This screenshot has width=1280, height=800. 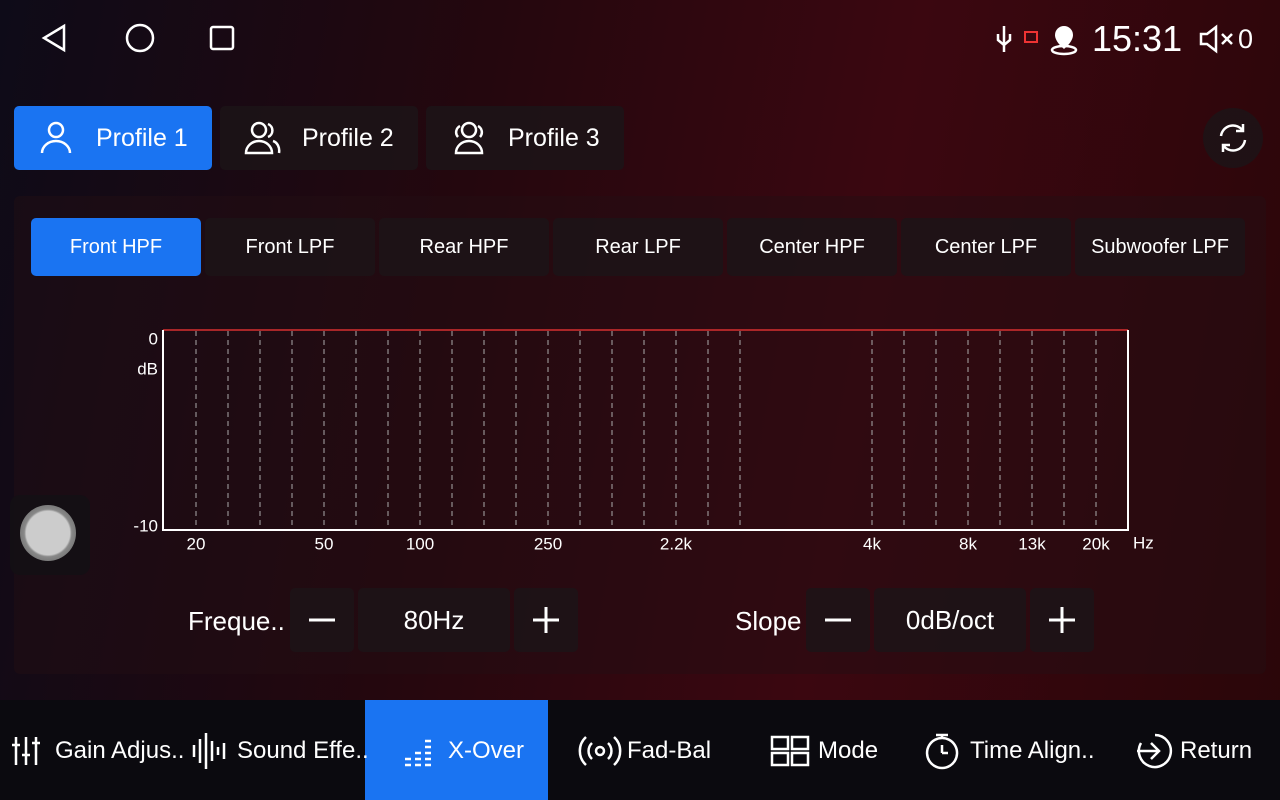 I want to click on profile-label: Profile 3, so click(x=554, y=137).